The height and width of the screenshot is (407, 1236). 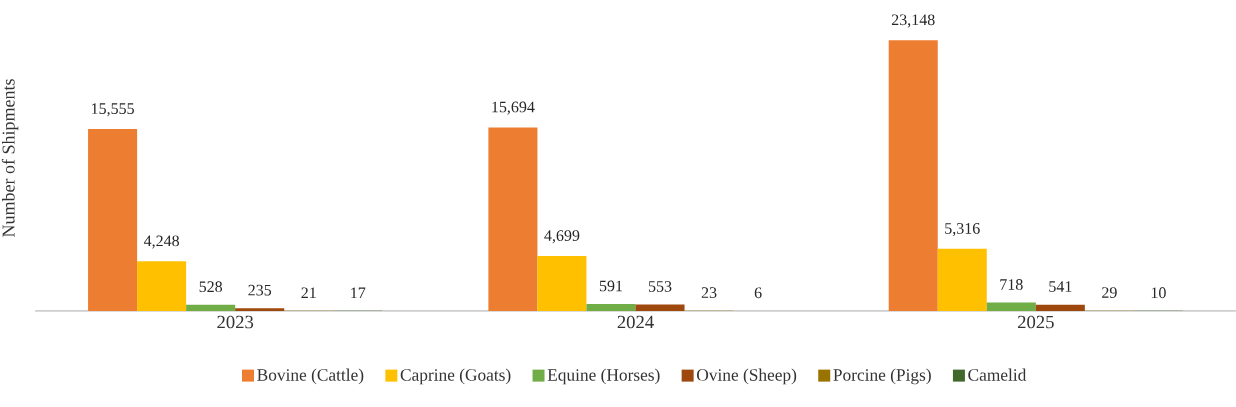 I want to click on data-label: 591, so click(x=611, y=286).